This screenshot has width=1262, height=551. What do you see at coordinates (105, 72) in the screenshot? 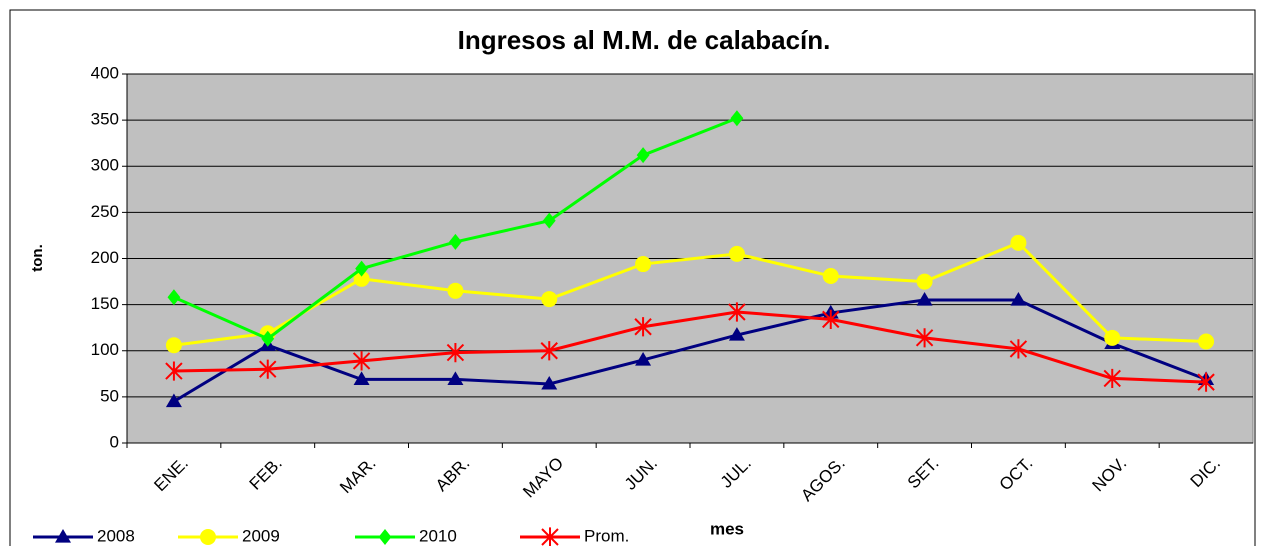
I see `y-tick-label: 400` at bounding box center [105, 72].